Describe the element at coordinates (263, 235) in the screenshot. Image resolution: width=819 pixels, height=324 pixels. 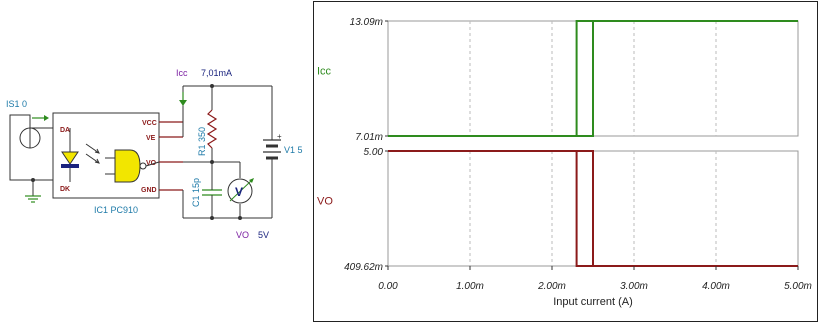
I see `vo-value: 5V` at that location.